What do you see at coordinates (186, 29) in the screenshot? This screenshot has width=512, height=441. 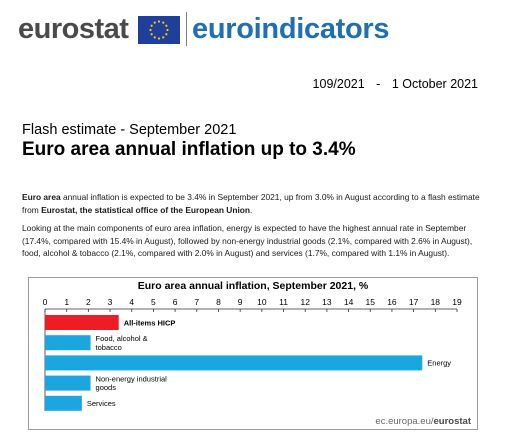 I see `header-divider` at bounding box center [186, 29].